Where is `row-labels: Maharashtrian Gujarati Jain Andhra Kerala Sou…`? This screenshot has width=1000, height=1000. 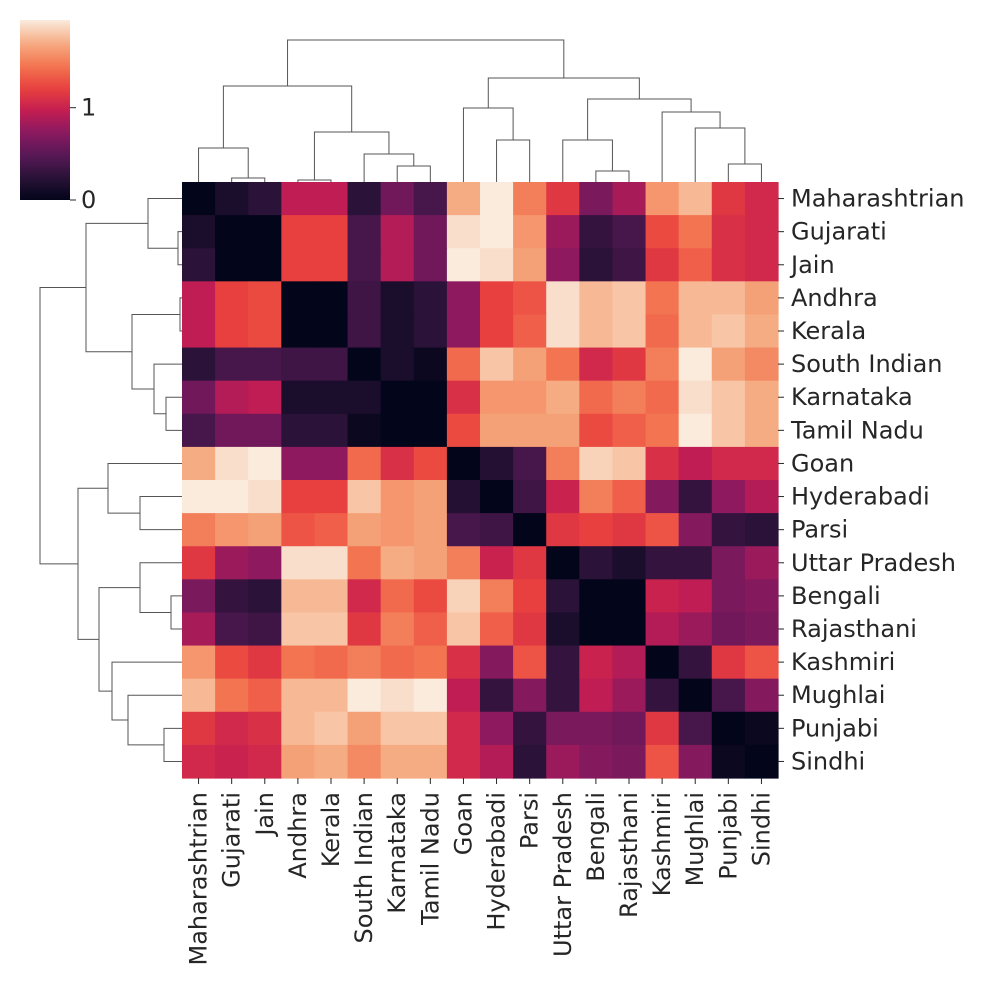
row-labels: Maharashtrian Gujarati Jain Andhra Kerala Sou… is located at coordinates (871, 480).